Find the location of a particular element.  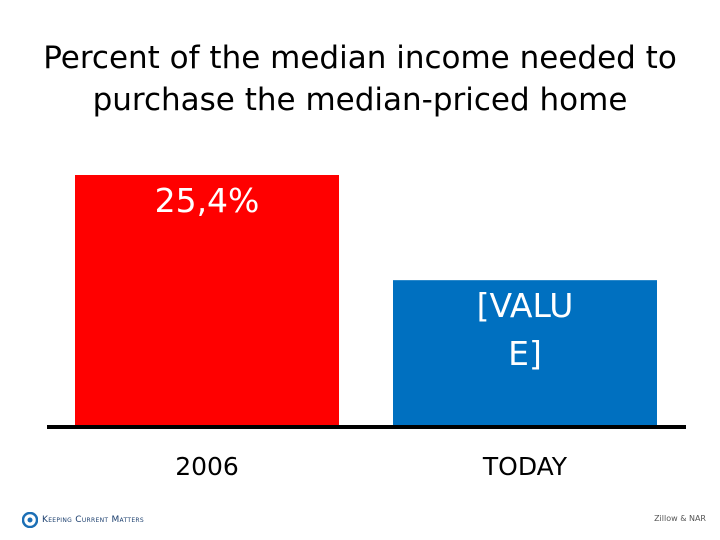

x-tick-label: TODAY is located at coordinates (525, 466).